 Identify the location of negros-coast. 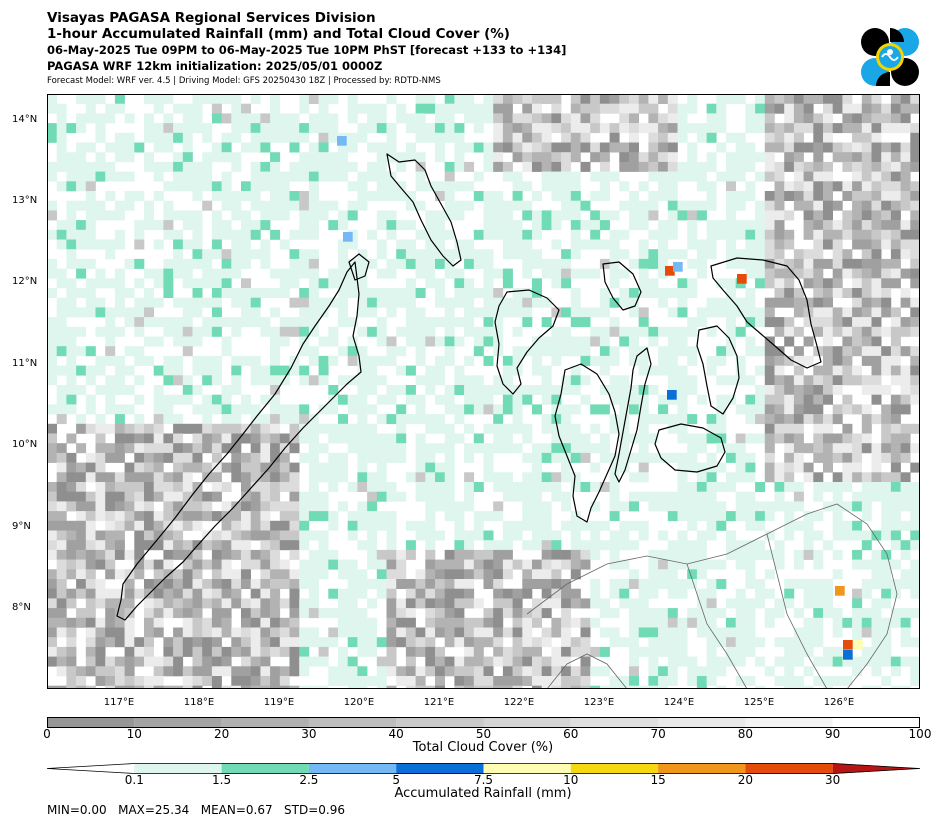
(587, 443).